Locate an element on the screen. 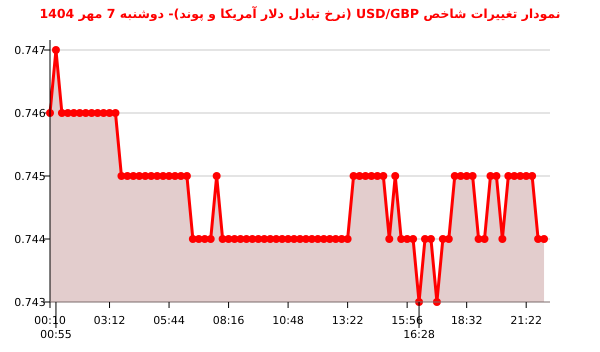 This screenshot has width=600, height=352. y-tick-label: 0.746 is located at coordinates (30, 113).